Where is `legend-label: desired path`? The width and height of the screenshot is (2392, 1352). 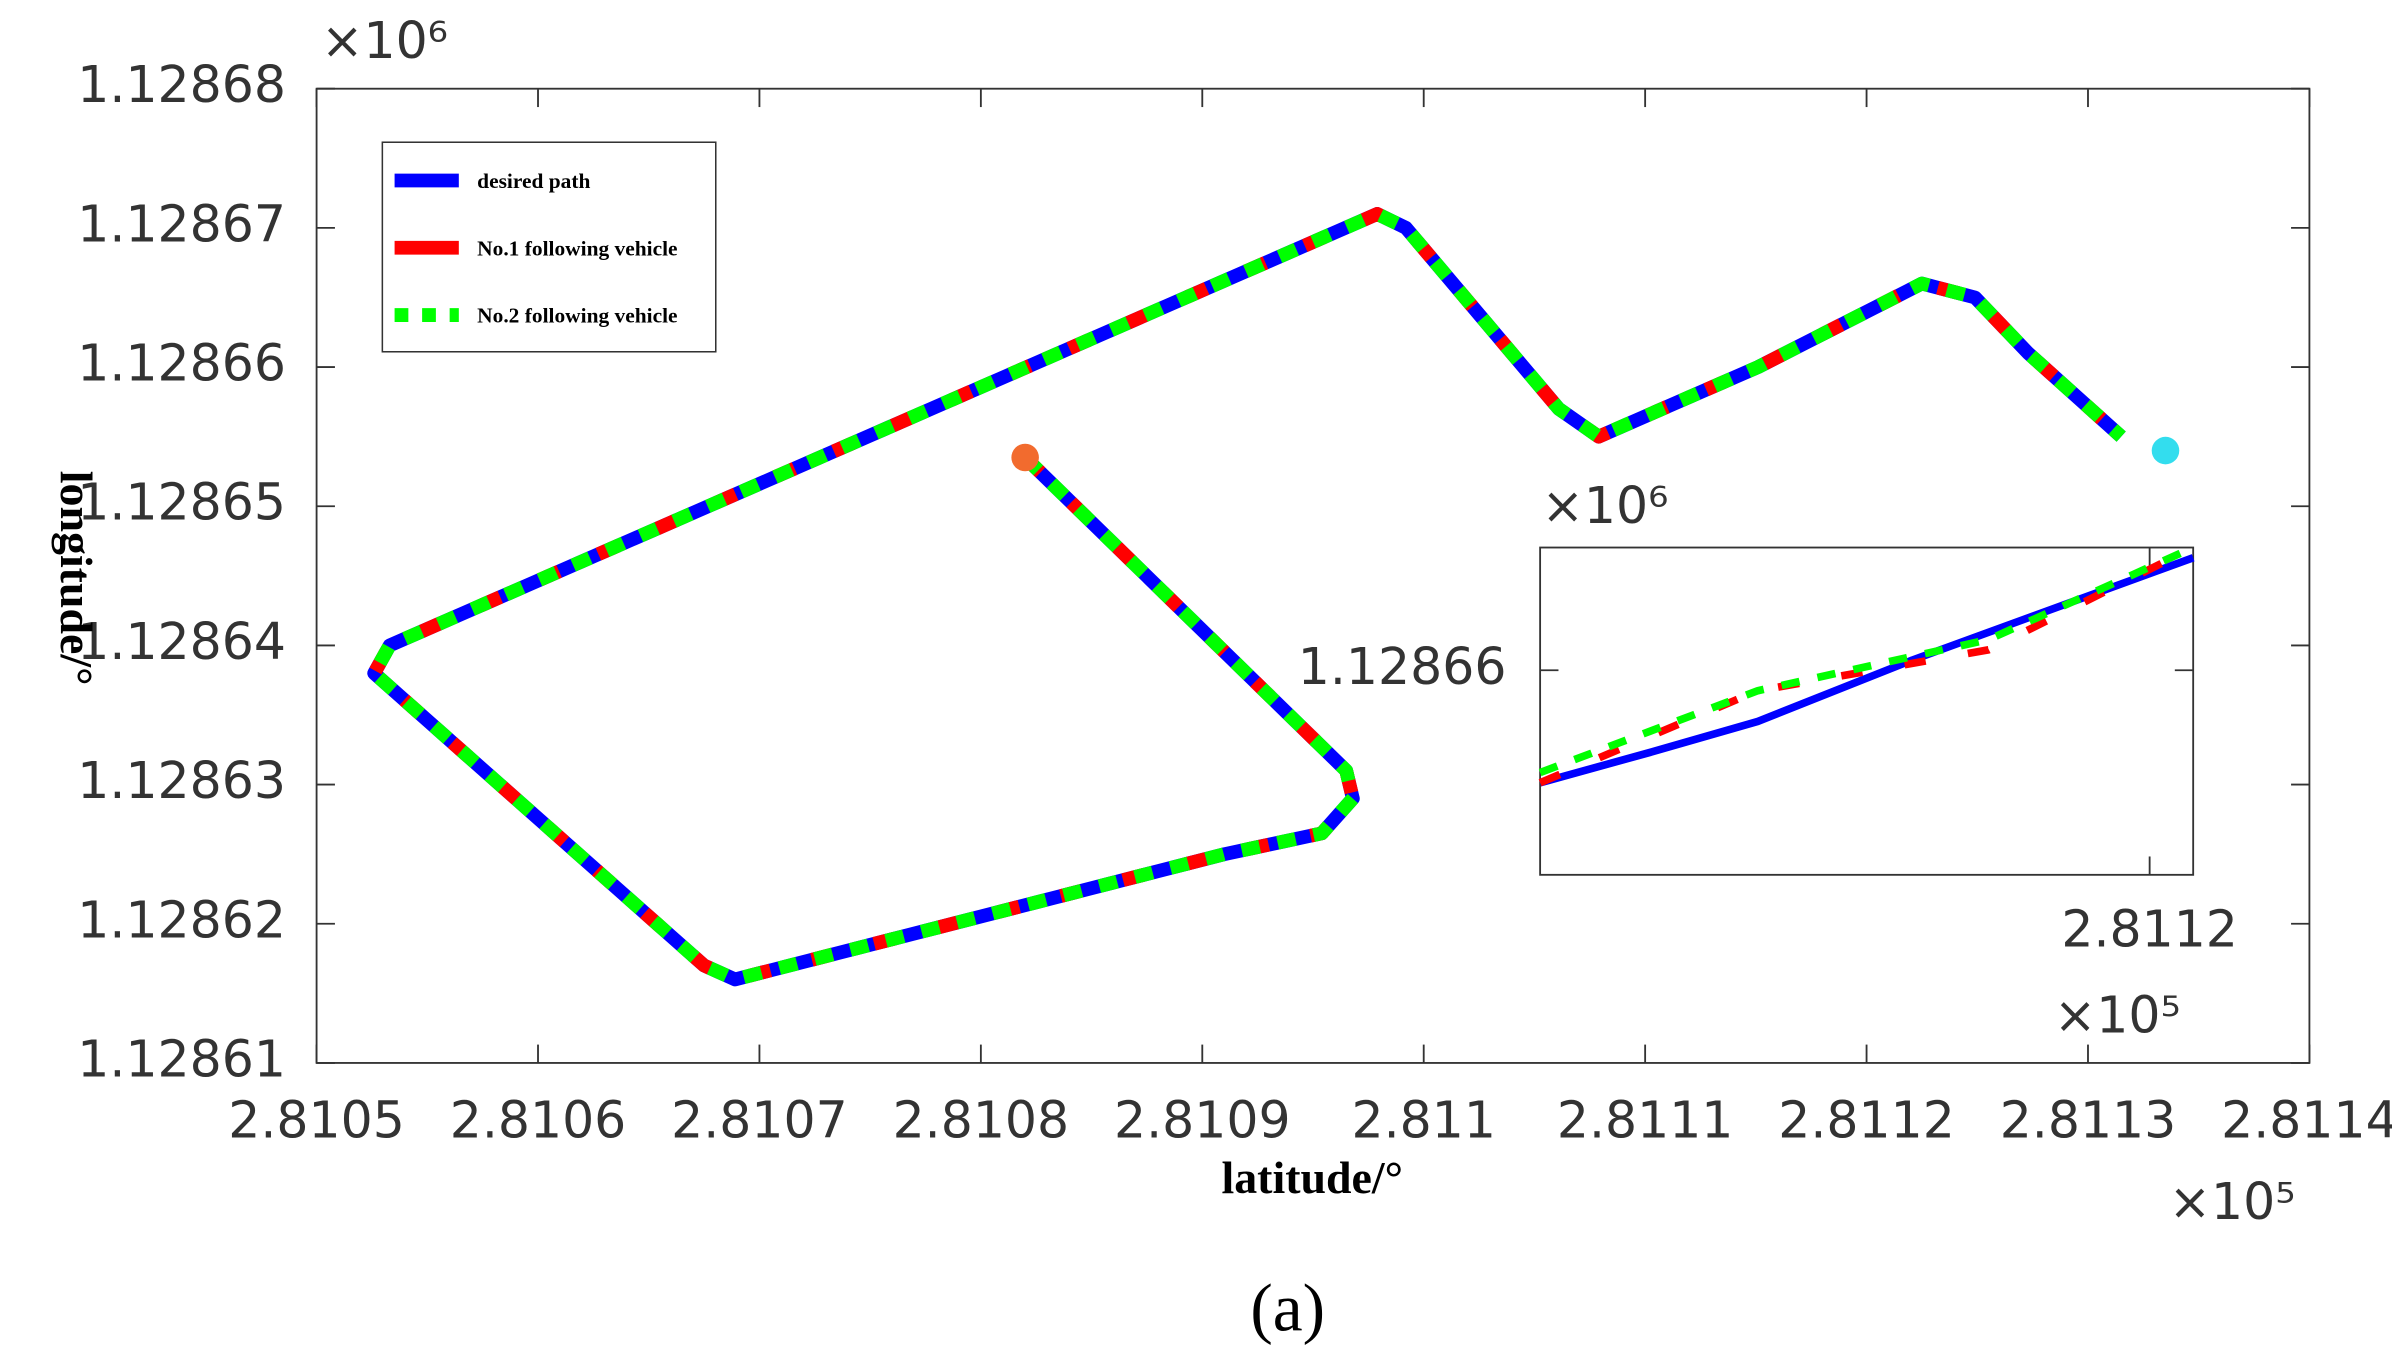
legend-label: desired path is located at coordinates (533, 181).